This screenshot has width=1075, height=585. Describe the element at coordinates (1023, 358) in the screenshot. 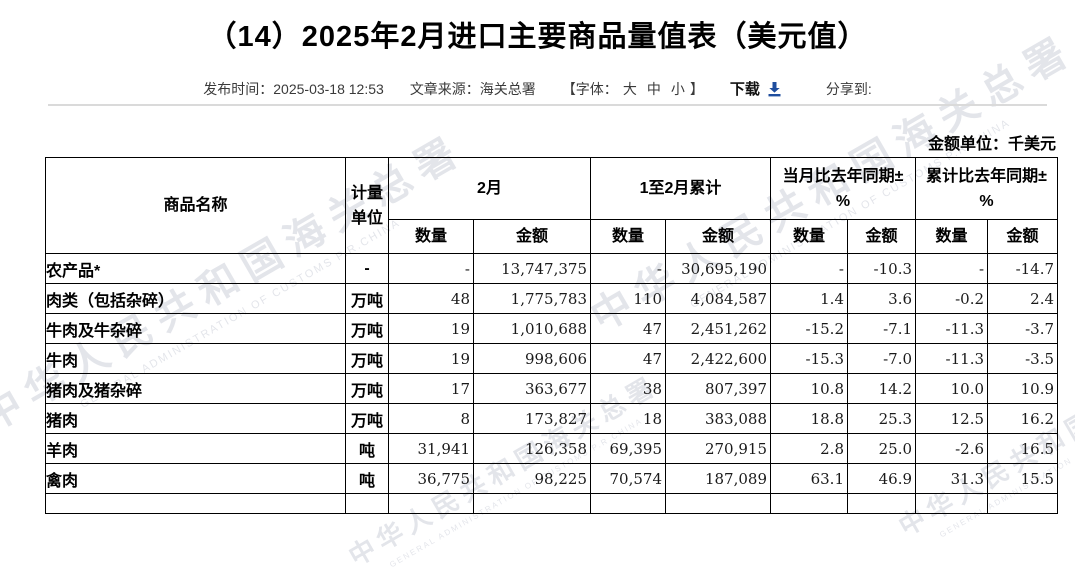

I see `cell-yoy-amt: -3.5` at that location.